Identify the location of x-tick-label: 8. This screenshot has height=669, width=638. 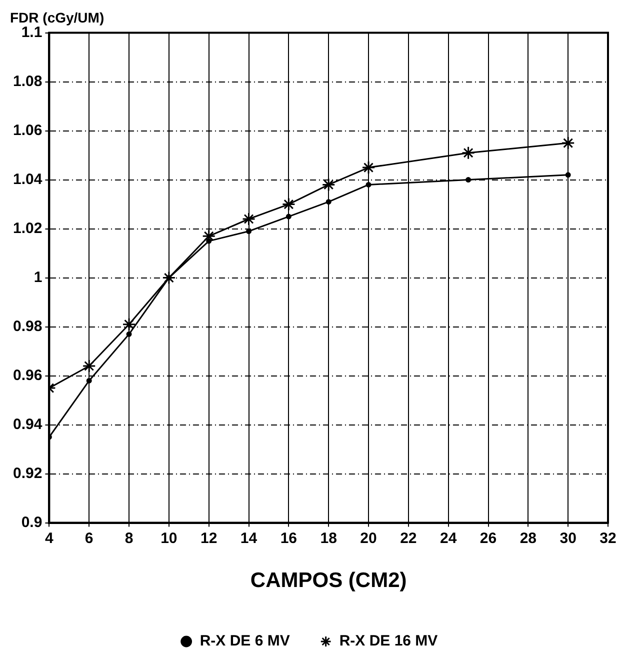
(129, 538).